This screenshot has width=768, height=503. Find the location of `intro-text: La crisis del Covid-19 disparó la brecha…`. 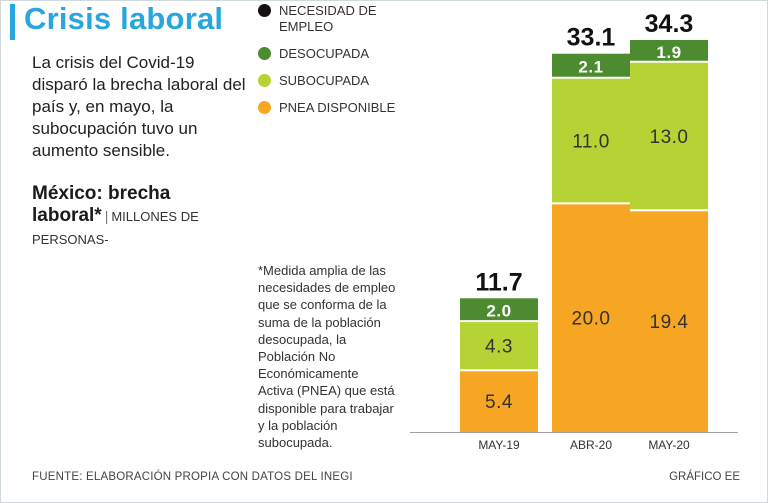

intro-text: La crisis del Covid-19 disparó la brecha… is located at coordinates (139, 106).